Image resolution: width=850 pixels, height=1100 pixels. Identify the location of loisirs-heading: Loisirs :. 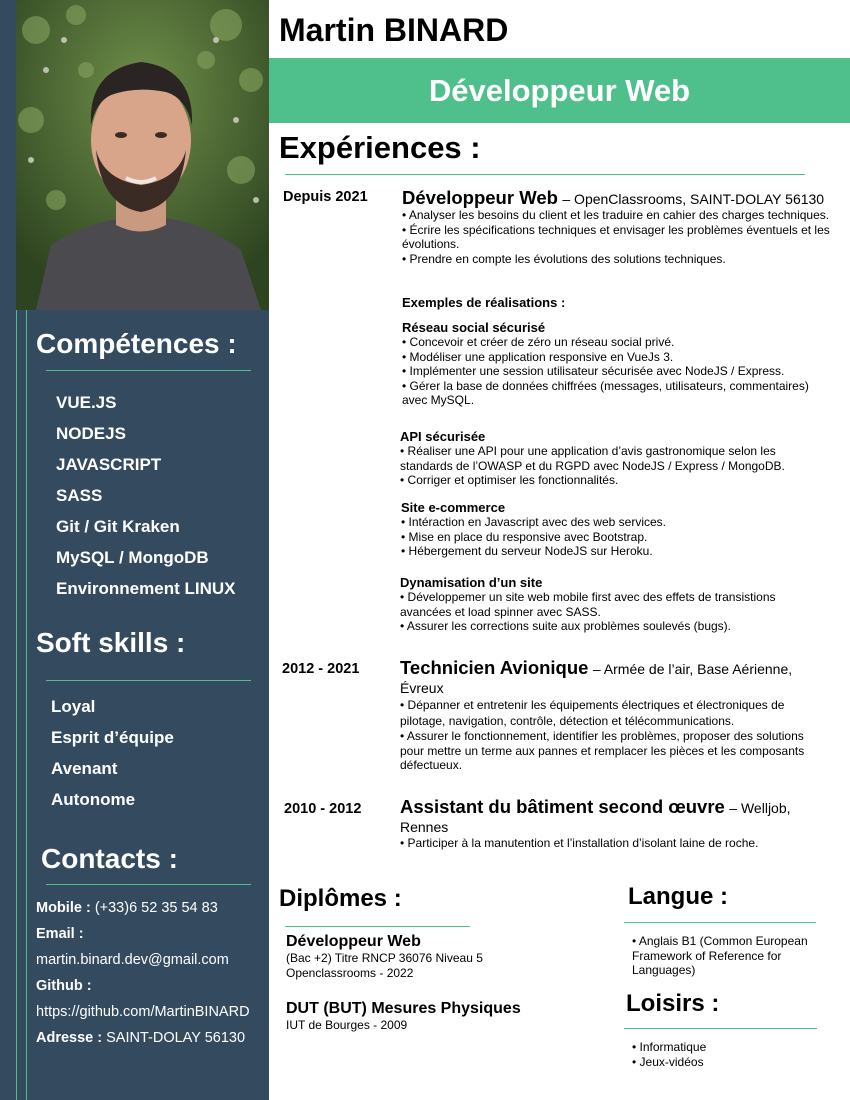
(673, 1003).